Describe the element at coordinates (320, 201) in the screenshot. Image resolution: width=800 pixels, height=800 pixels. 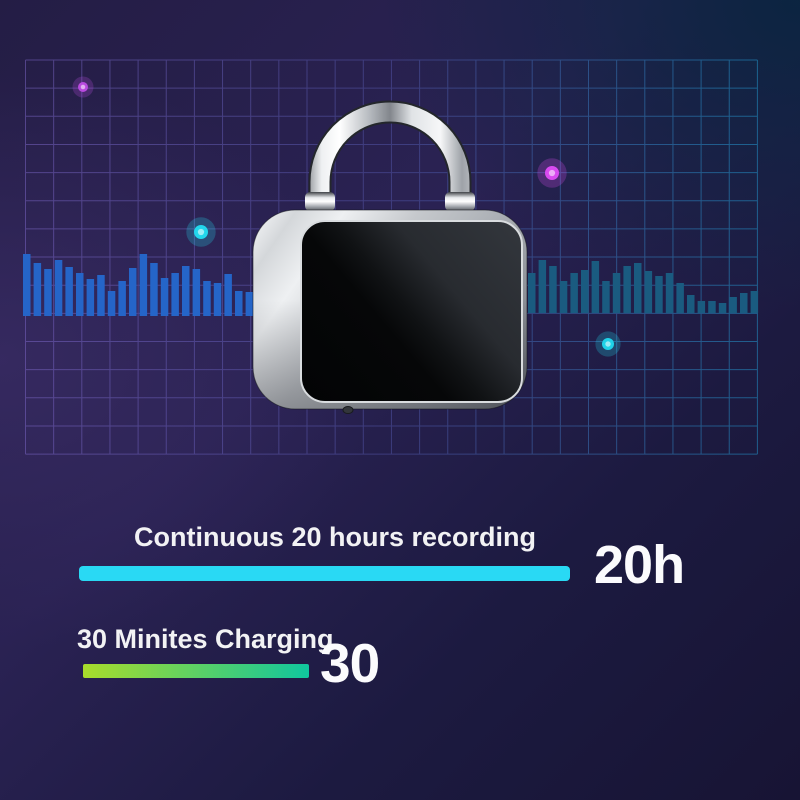
I see `shackle-collar-left` at that location.